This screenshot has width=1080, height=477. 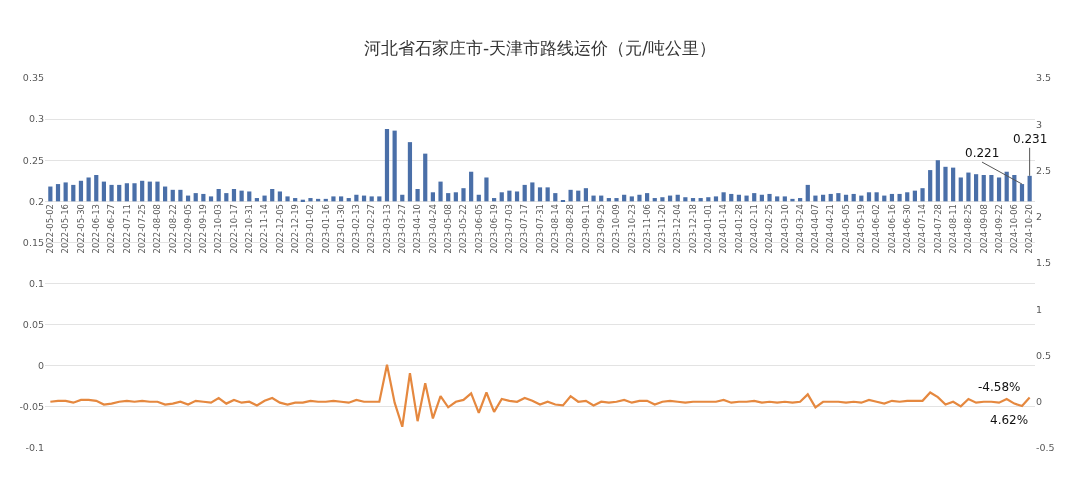 I want to click on x-tick-label: 2023-07-17, so click(x=524, y=229).